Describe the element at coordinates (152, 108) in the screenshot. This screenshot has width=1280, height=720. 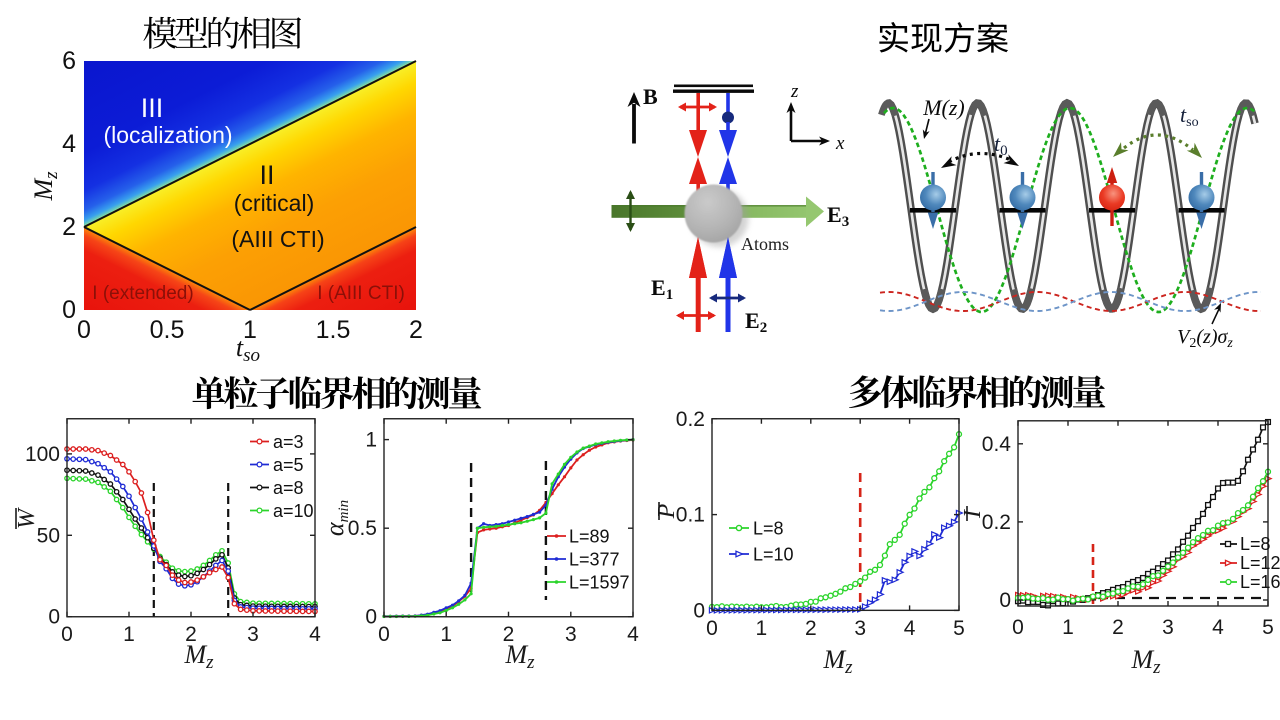
I see `svg-text: III` at that location.